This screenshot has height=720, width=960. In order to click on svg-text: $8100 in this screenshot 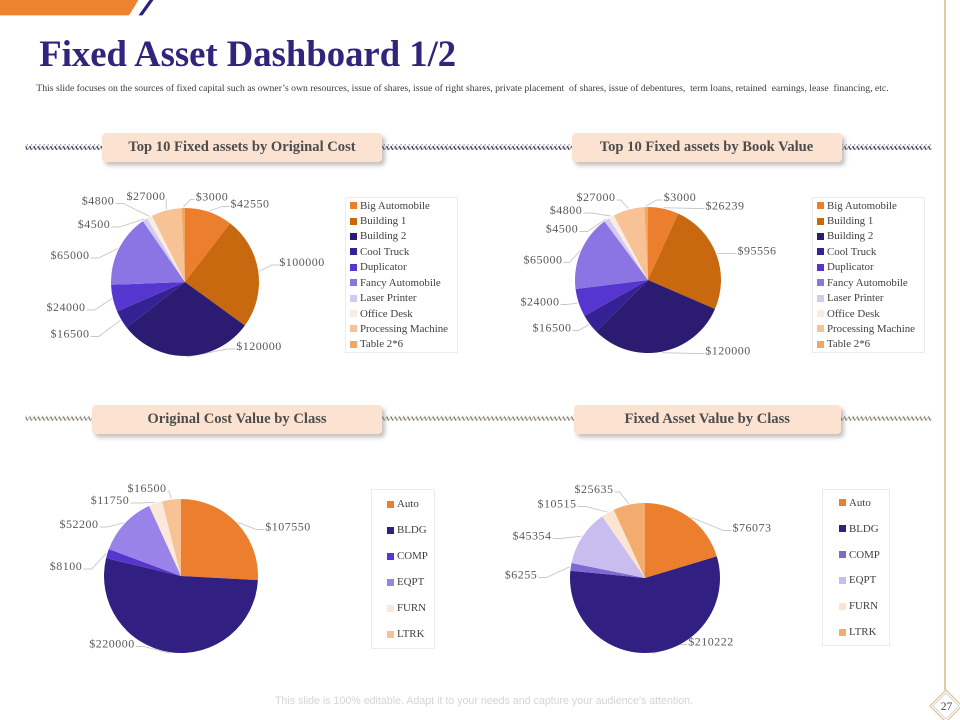, I will do `click(66, 566)`.